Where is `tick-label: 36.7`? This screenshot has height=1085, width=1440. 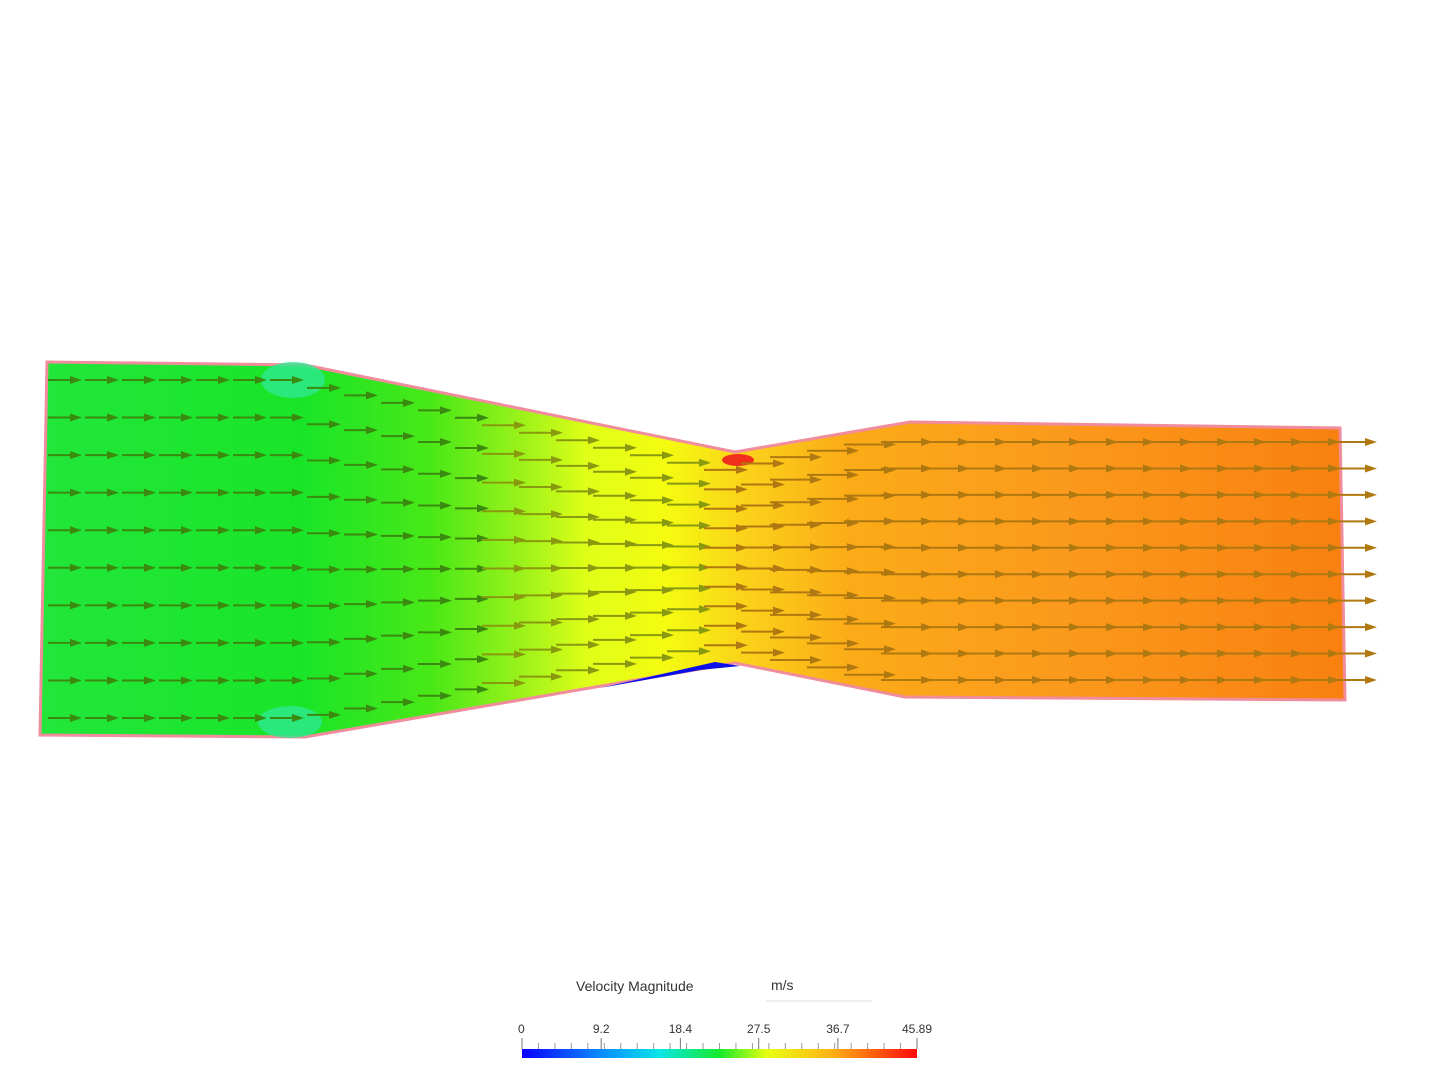 tick-label: 36.7 is located at coordinates (838, 1029).